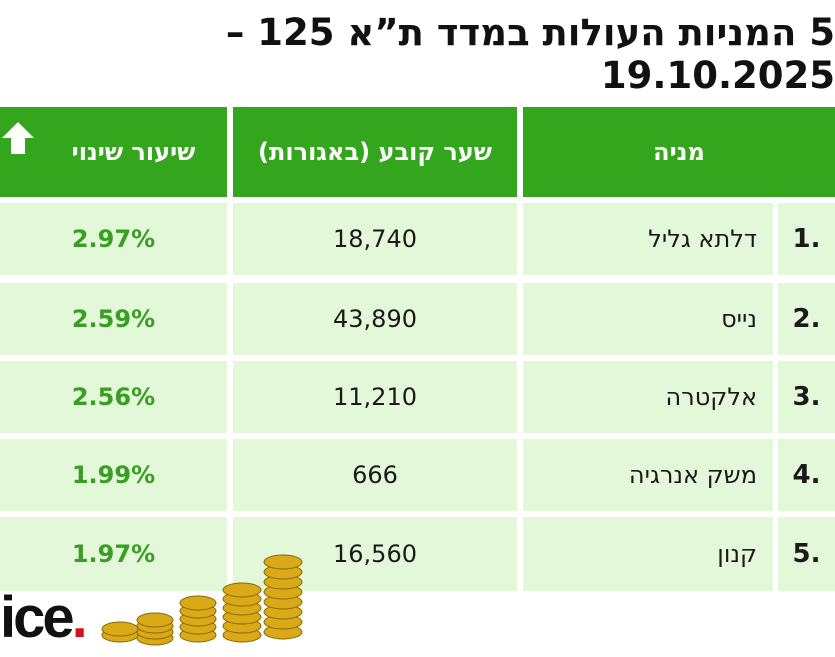 This screenshot has height=657, width=835. What do you see at coordinates (648, 319) in the screenshot?
I see `name-cell: נייס` at bounding box center [648, 319].